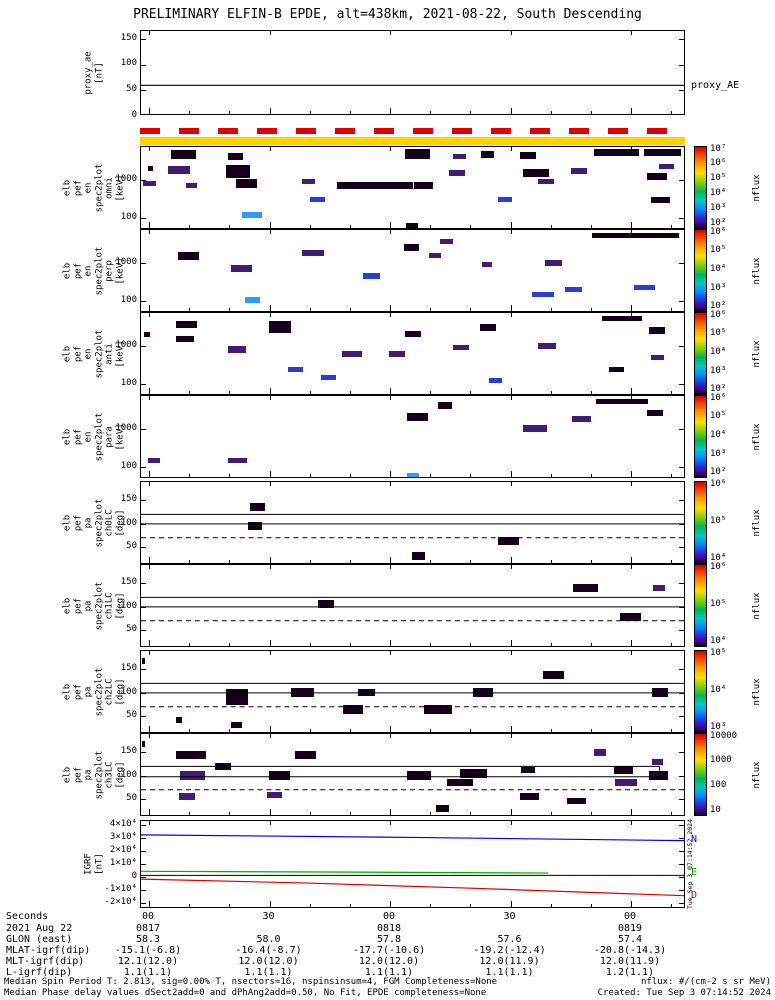 The width and height of the screenshot is (775, 1000). I want to click on colorbar-tick-label: 1000, so click(721, 760).